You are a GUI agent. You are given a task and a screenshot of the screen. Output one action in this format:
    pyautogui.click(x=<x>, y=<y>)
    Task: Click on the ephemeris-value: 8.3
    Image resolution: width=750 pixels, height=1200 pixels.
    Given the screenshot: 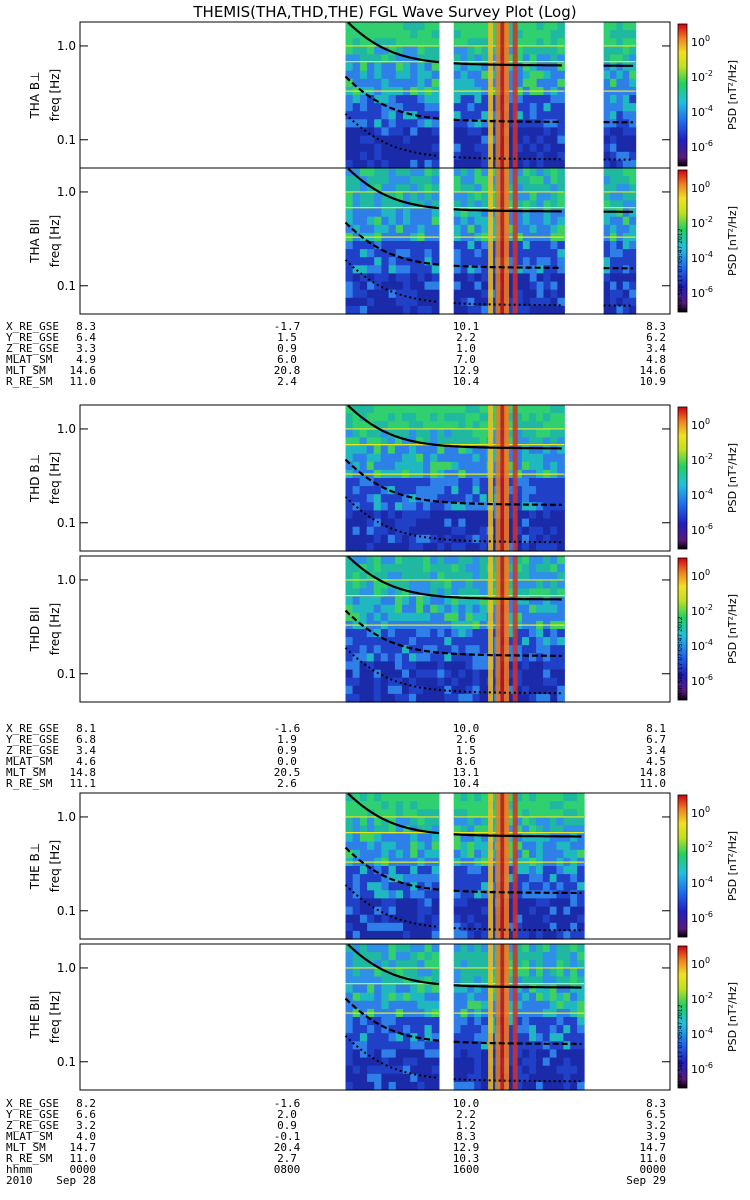 What is the action you would take?
    pyautogui.click(x=466, y=1136)
    